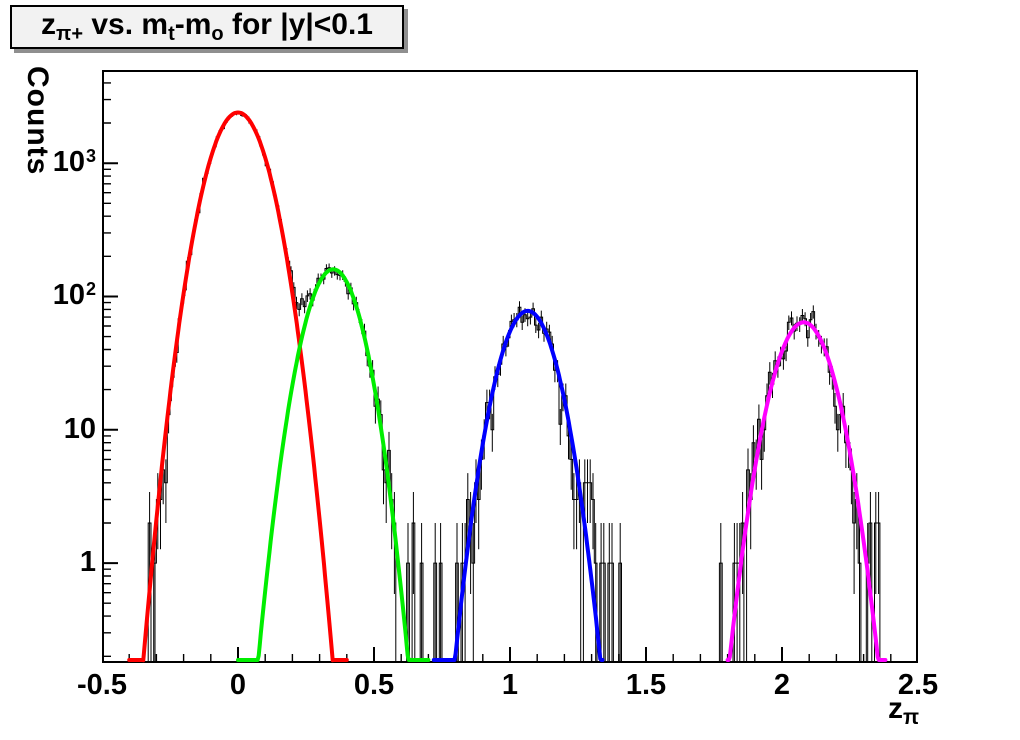  Describe the element at coordinates (646, 685) in the screenshot. I see `x-tick-label: 1.5` at that location.